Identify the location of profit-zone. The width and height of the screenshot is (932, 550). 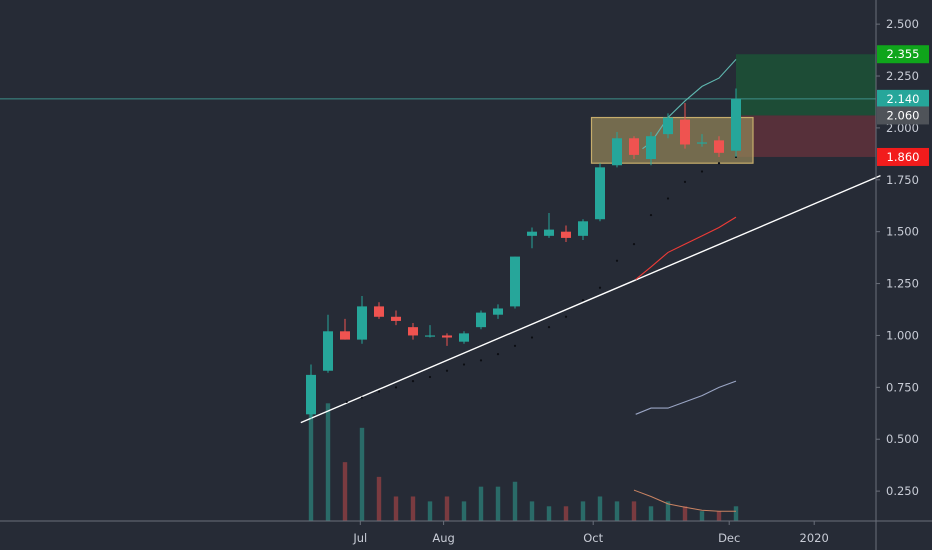
(806, 85).